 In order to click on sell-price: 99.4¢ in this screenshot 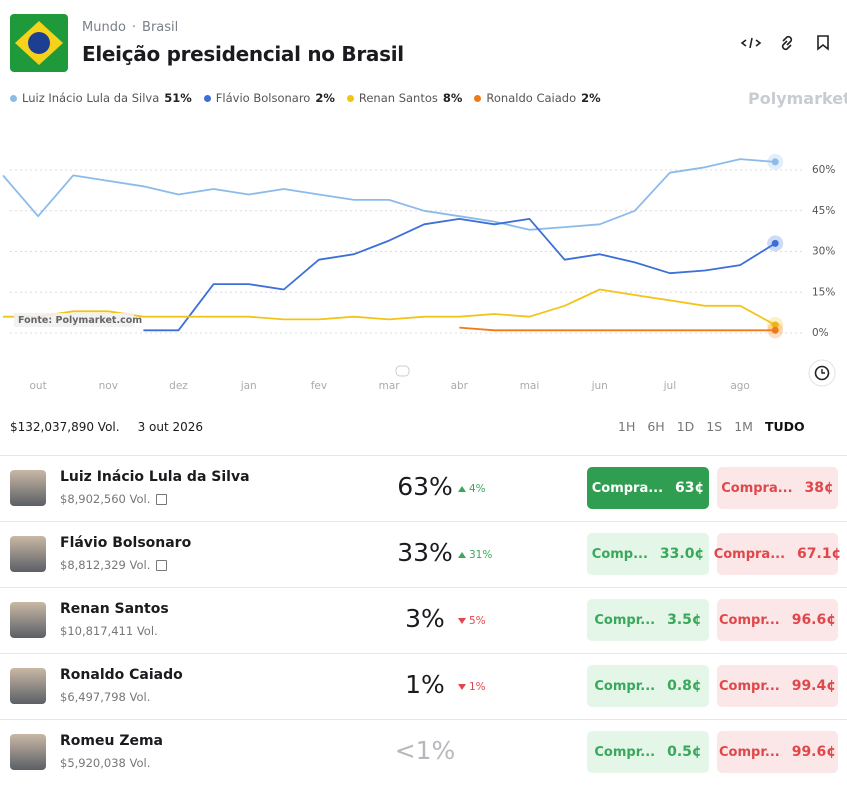, I will do `click(813, 686)`.